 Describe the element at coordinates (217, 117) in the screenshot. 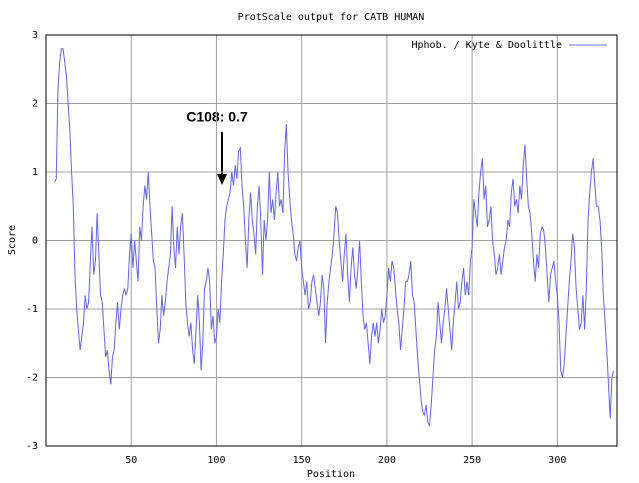

I see `annotation: C108: 0.7` at that location.